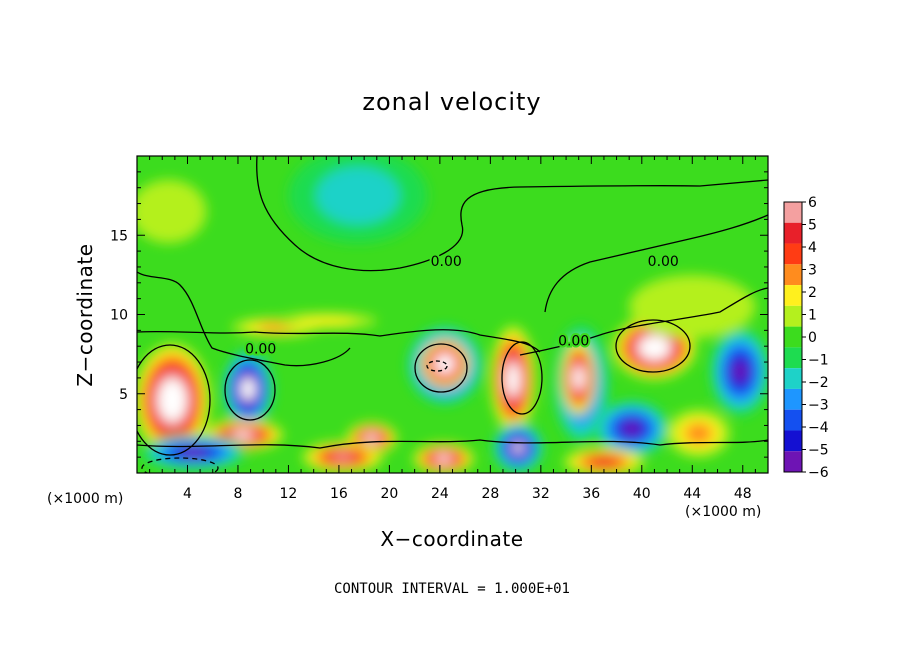  I want to click on colorbar-label-3: 3, so click(812, 271).